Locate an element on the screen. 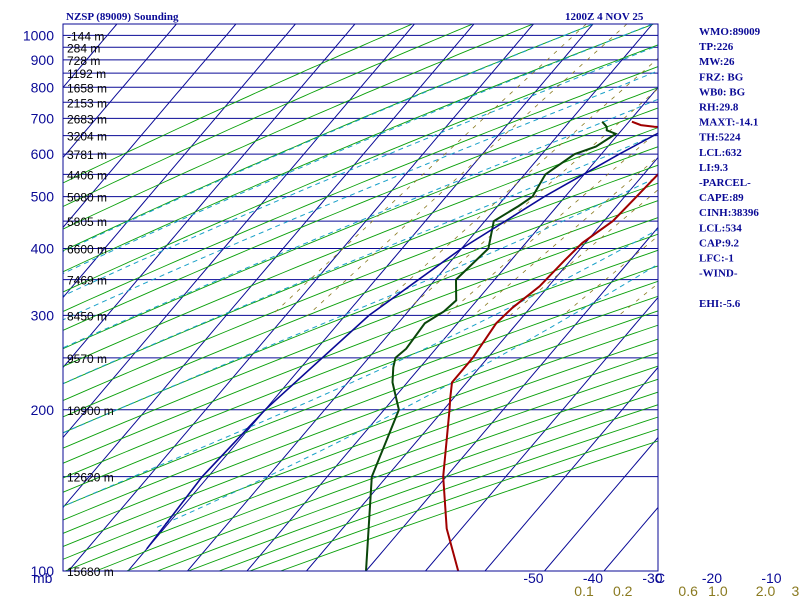  mixing-ratio-label: 0.1 is located at coordinates (584, 591).